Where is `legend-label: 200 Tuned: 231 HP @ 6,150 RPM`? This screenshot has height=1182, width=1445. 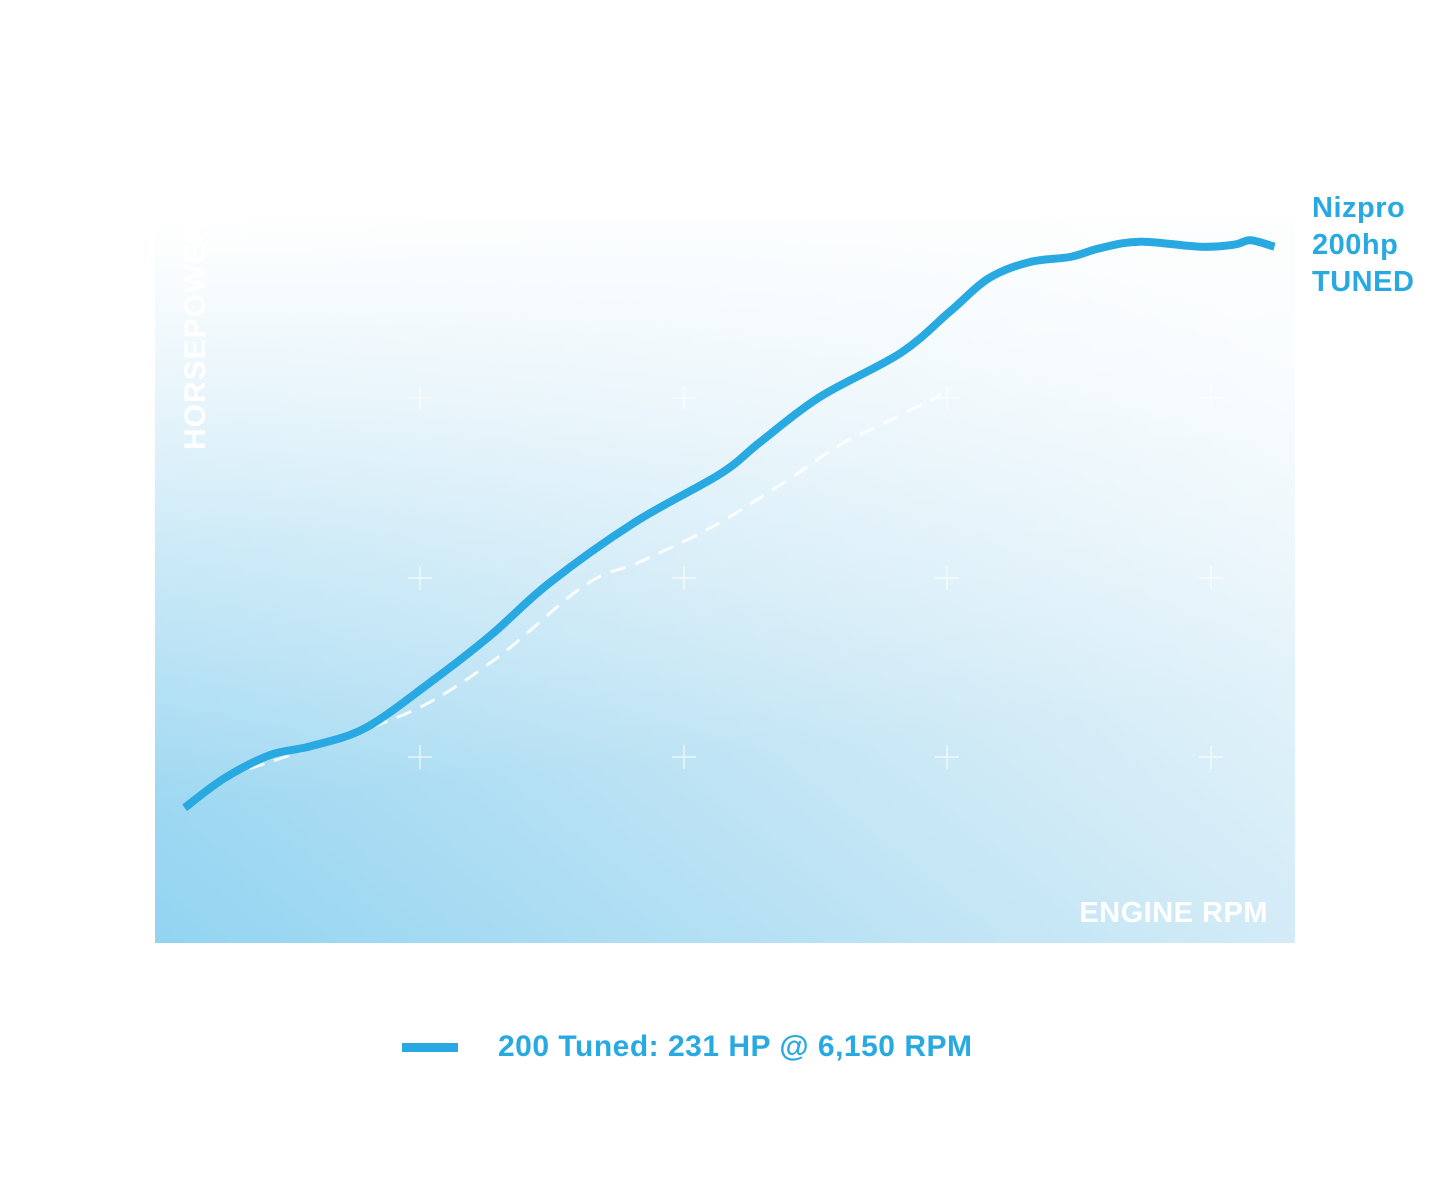 legend-label: 200 Tuned: 231 HP @ 6,150 RPM is located at coordinates (735, 1046).